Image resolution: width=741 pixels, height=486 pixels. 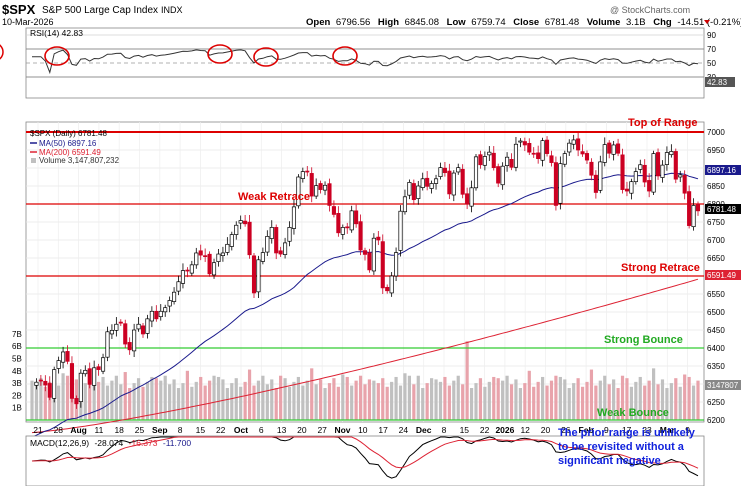 What do you see at coordinates (78, 430) in the screenshot?
I see `x-axis-label: Aug` at bounding box center [78, 430].